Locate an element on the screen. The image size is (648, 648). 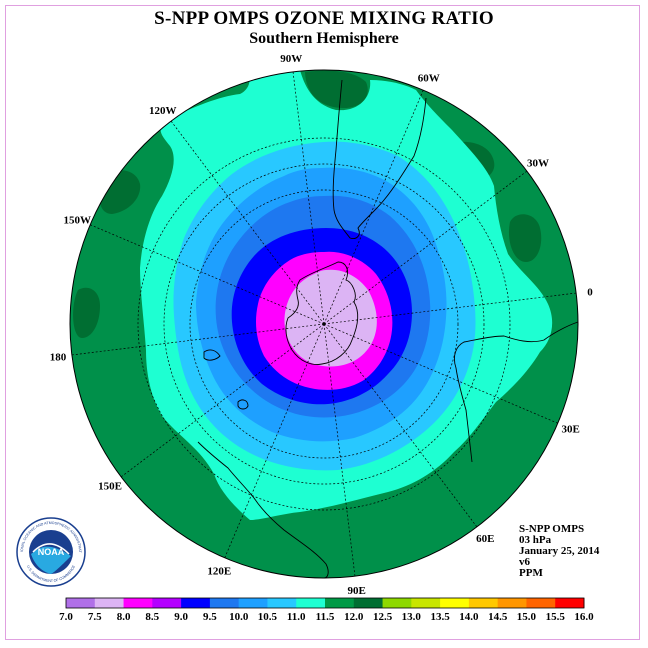
longitude-label: 180 is located at coordinates (58, 358).